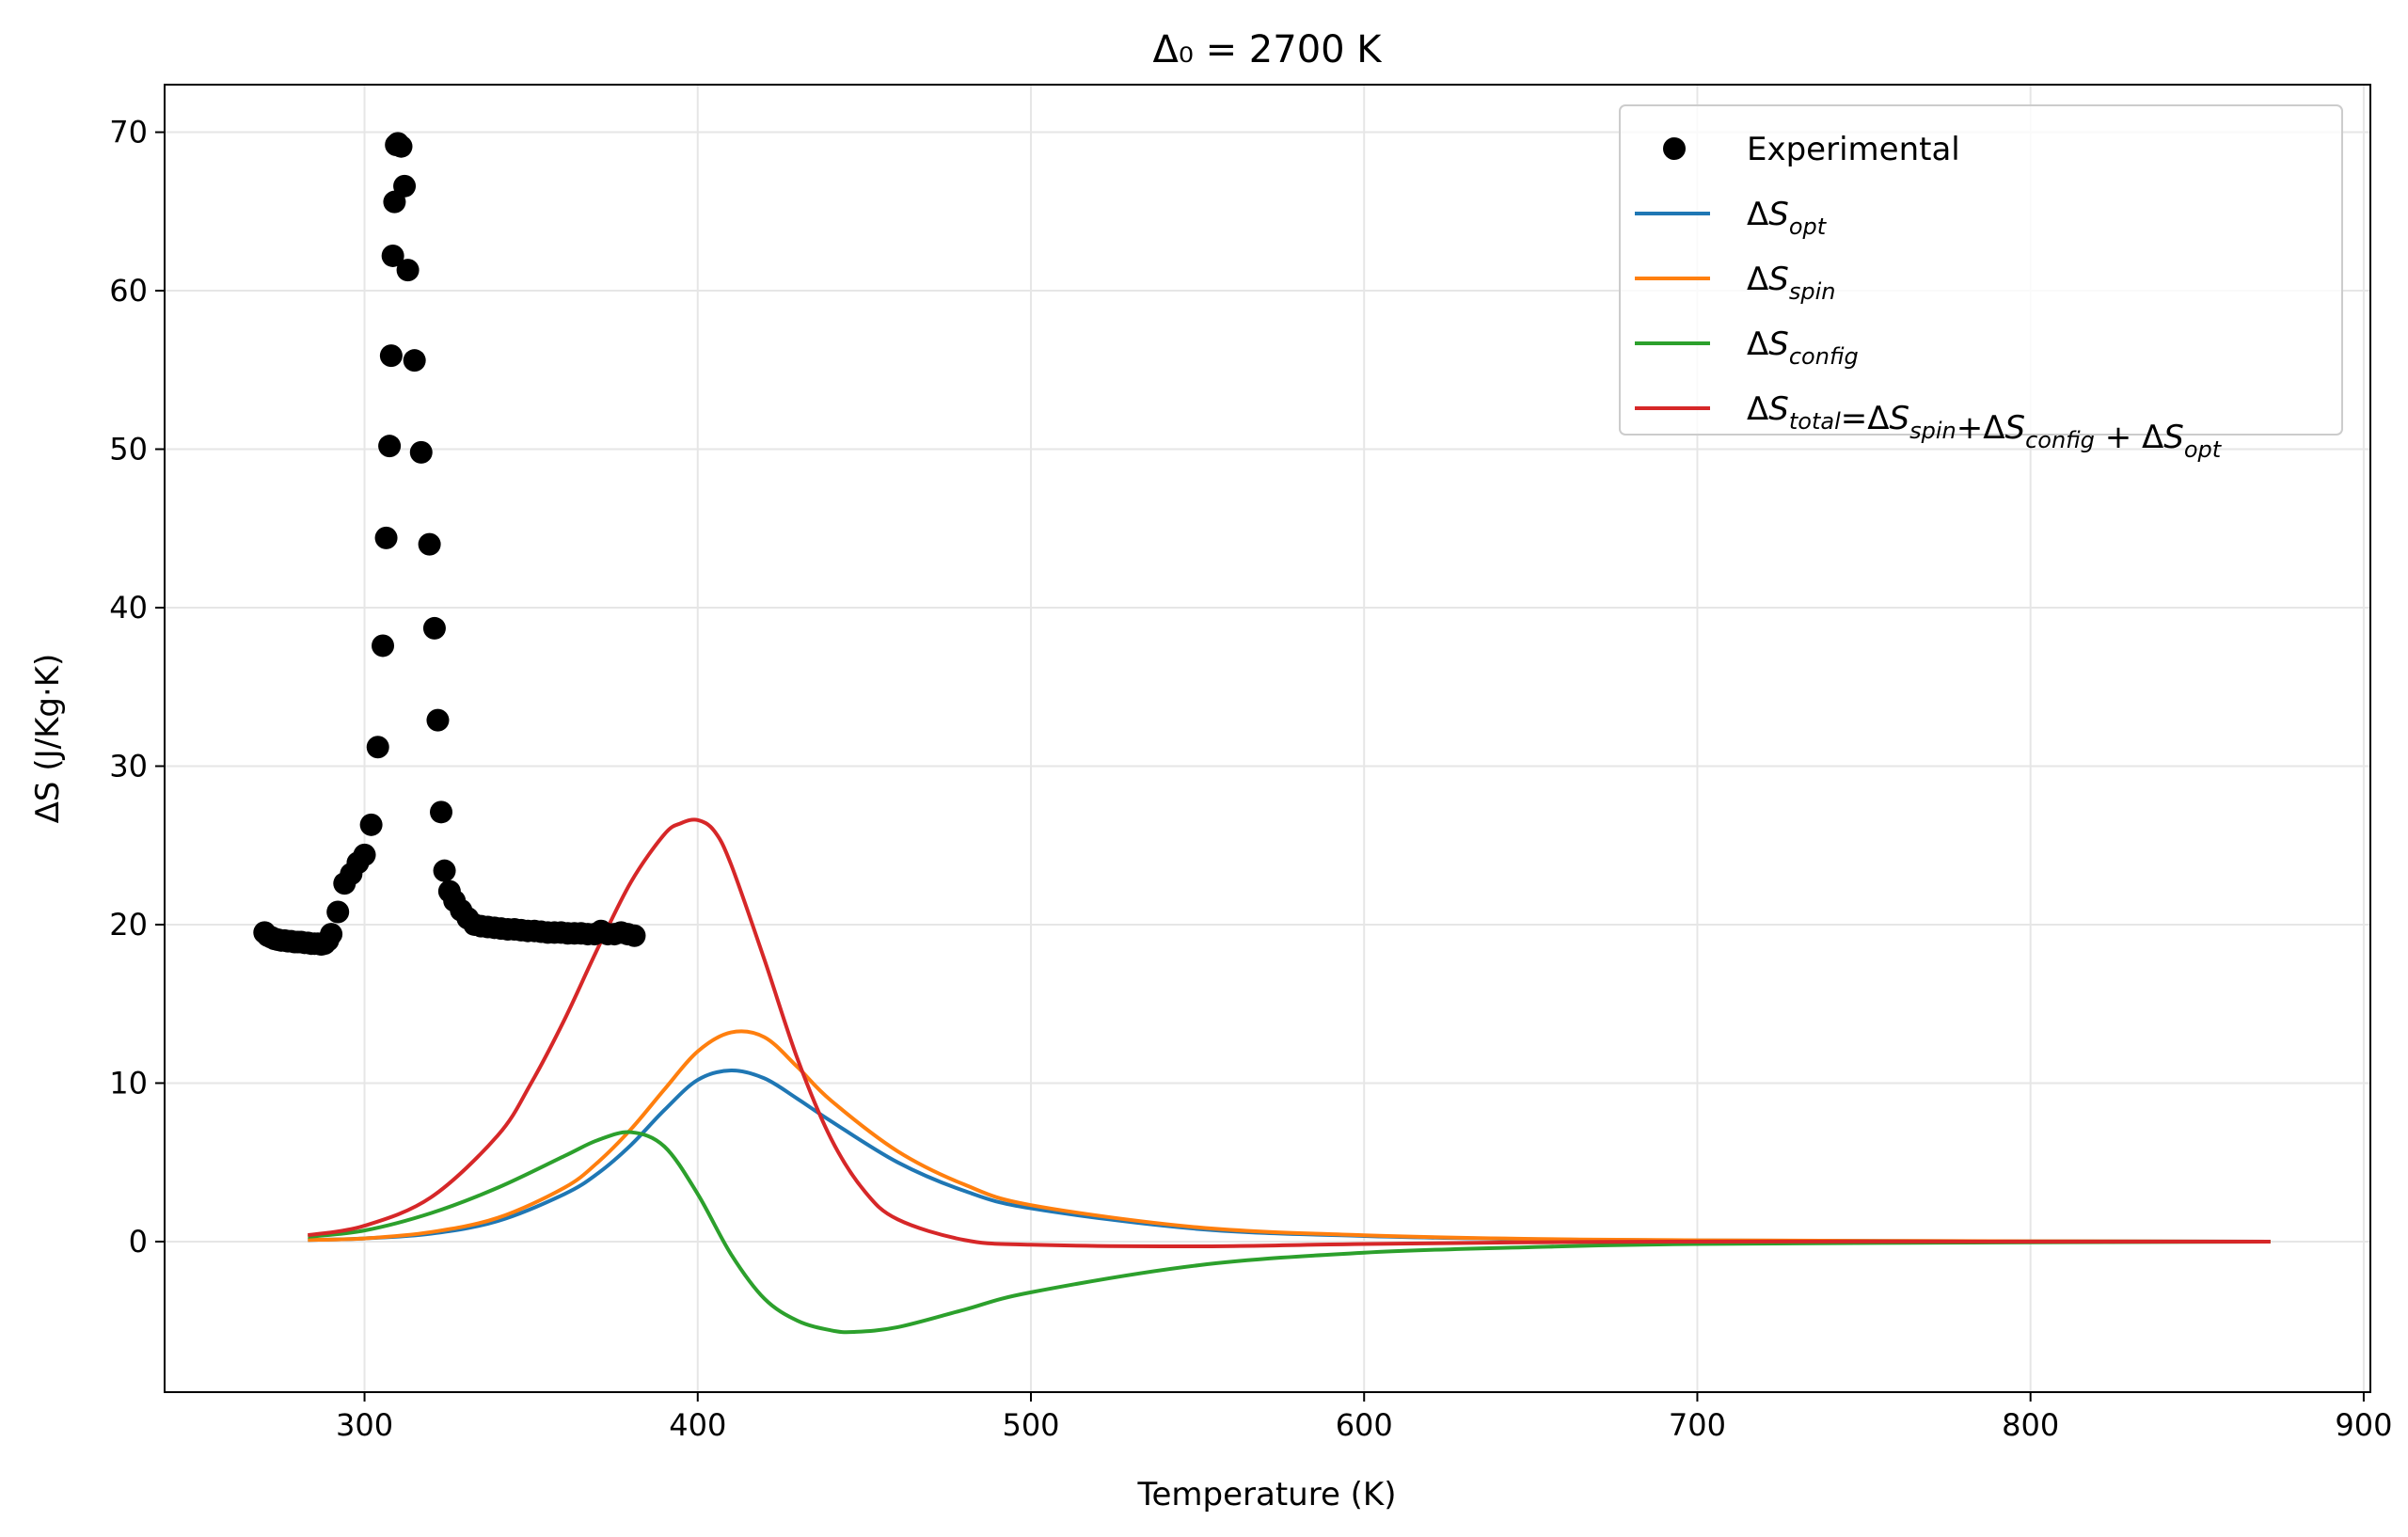  Describe the element at coordinates (128, 1083) in the screenshot. I see `y-tick-label: 10` at that location.